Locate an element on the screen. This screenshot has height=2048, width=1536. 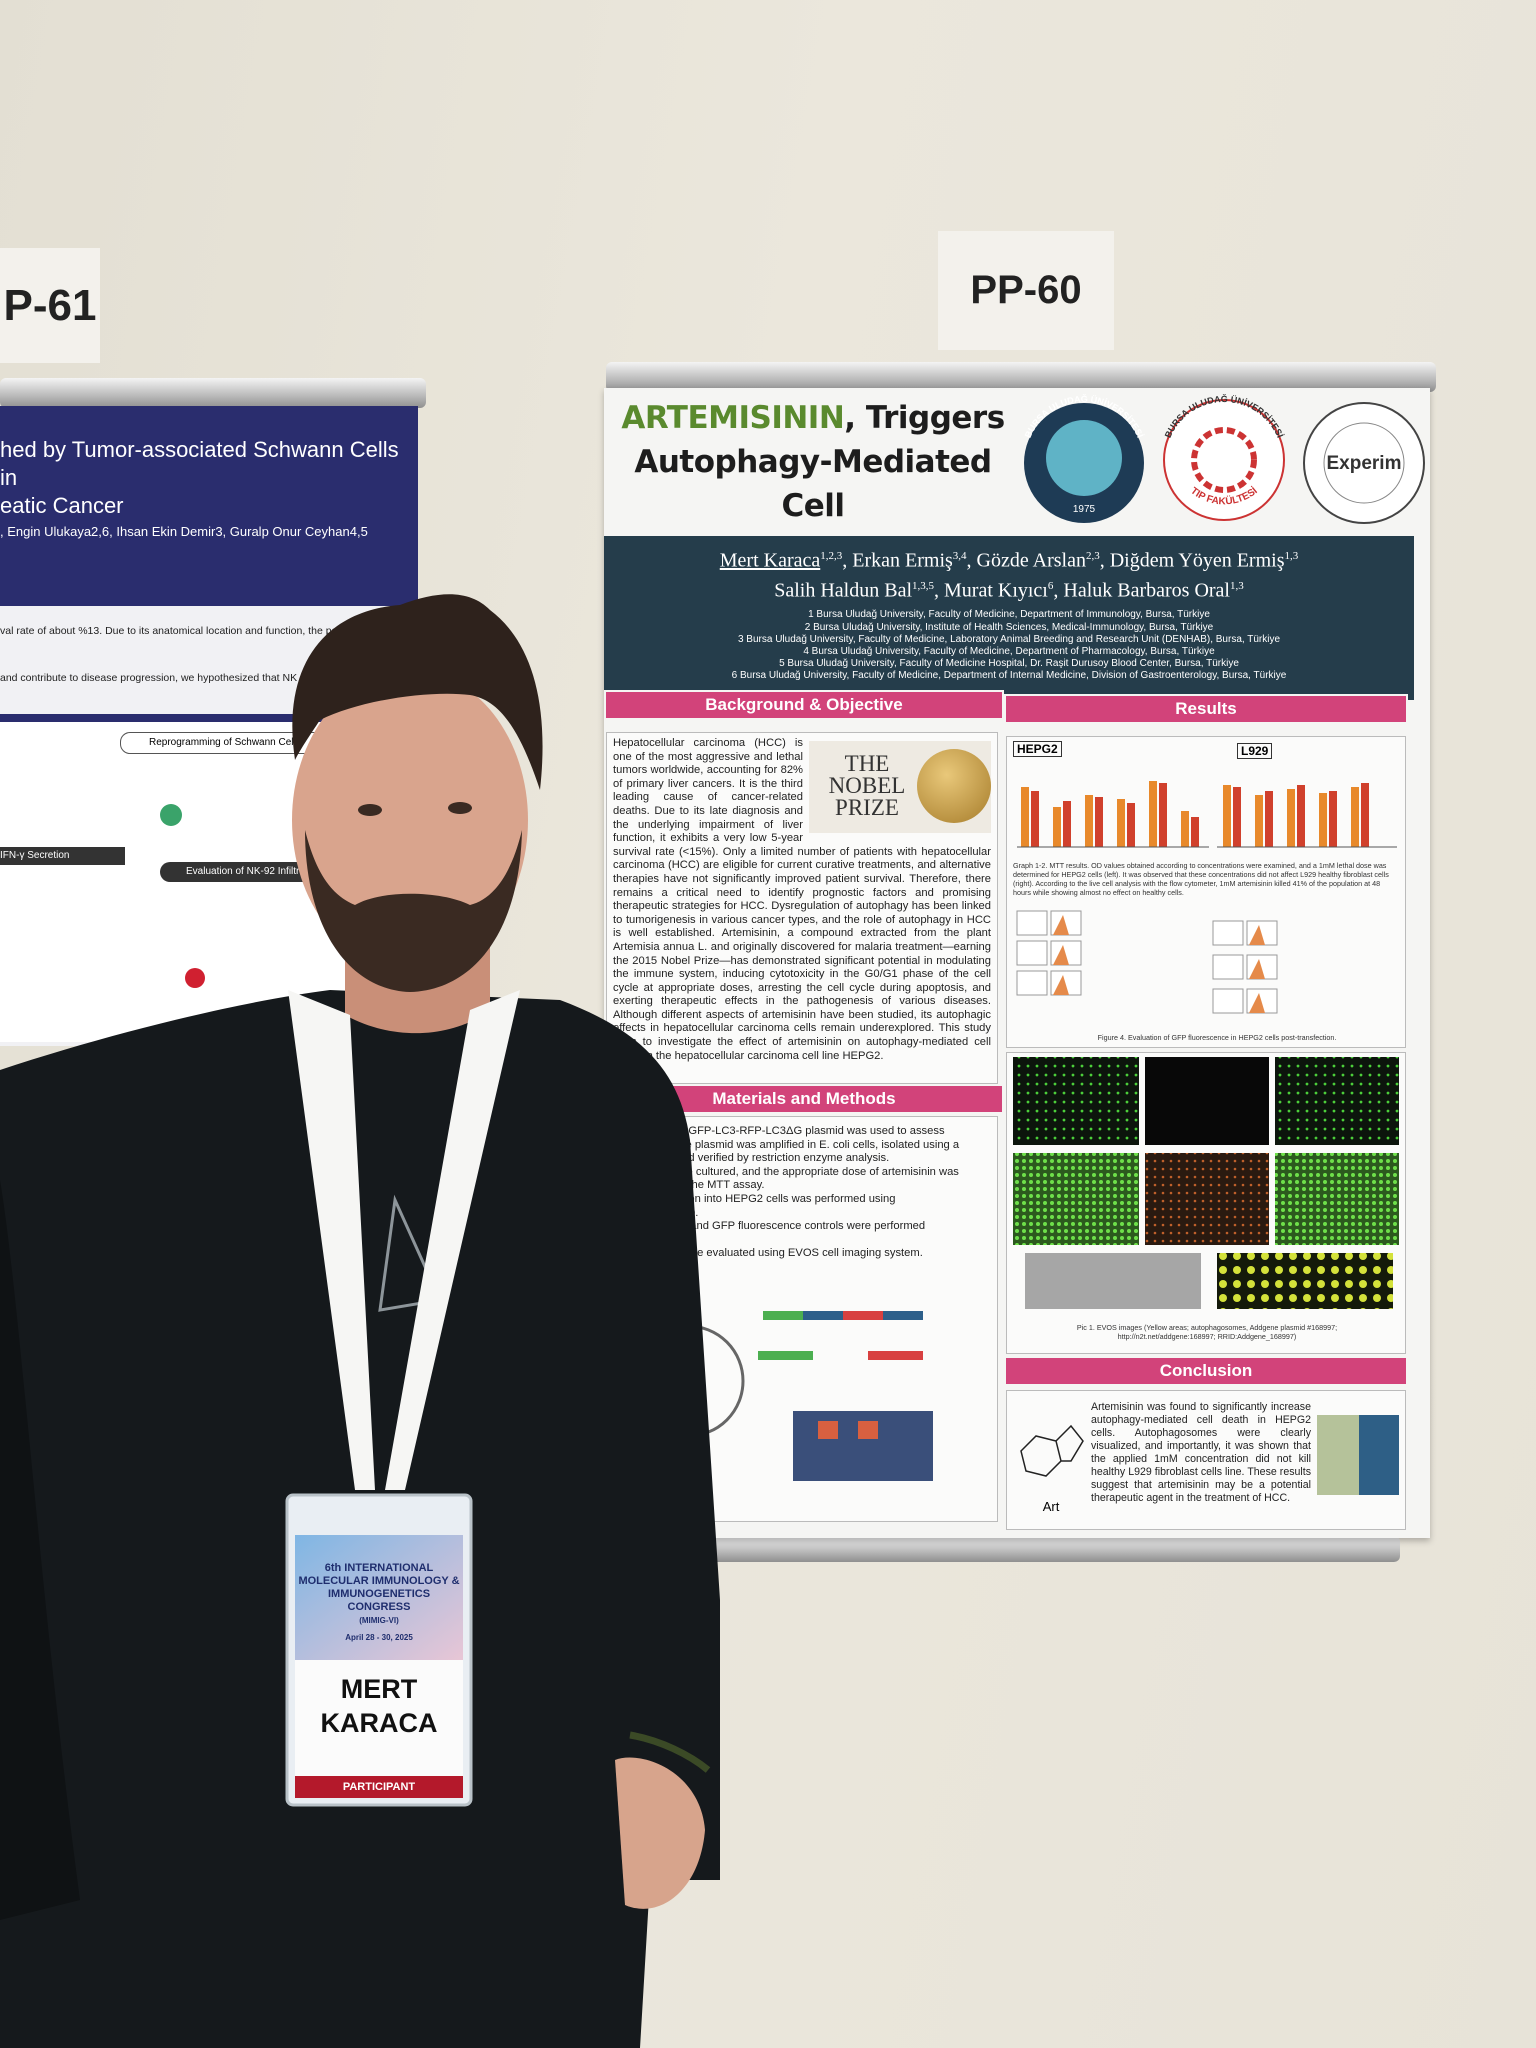
badge-role: PARTICIPANT is located at coordinates (379, 1787).